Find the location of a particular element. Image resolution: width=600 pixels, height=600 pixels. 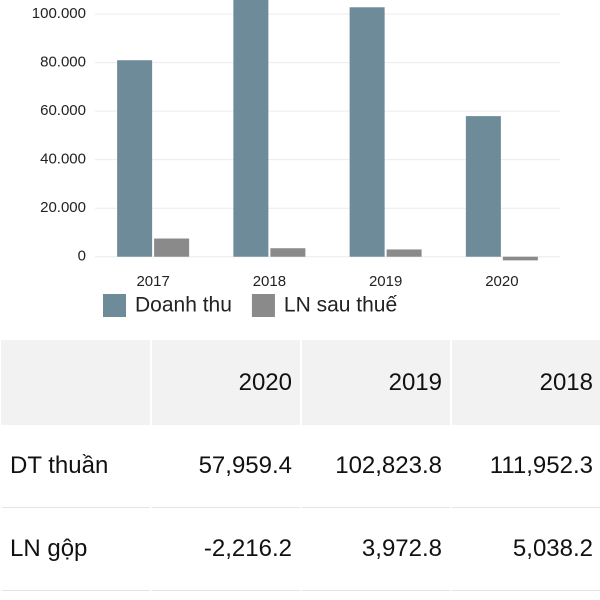

cell: 102,823.8 is located at coordinates (375, 466).